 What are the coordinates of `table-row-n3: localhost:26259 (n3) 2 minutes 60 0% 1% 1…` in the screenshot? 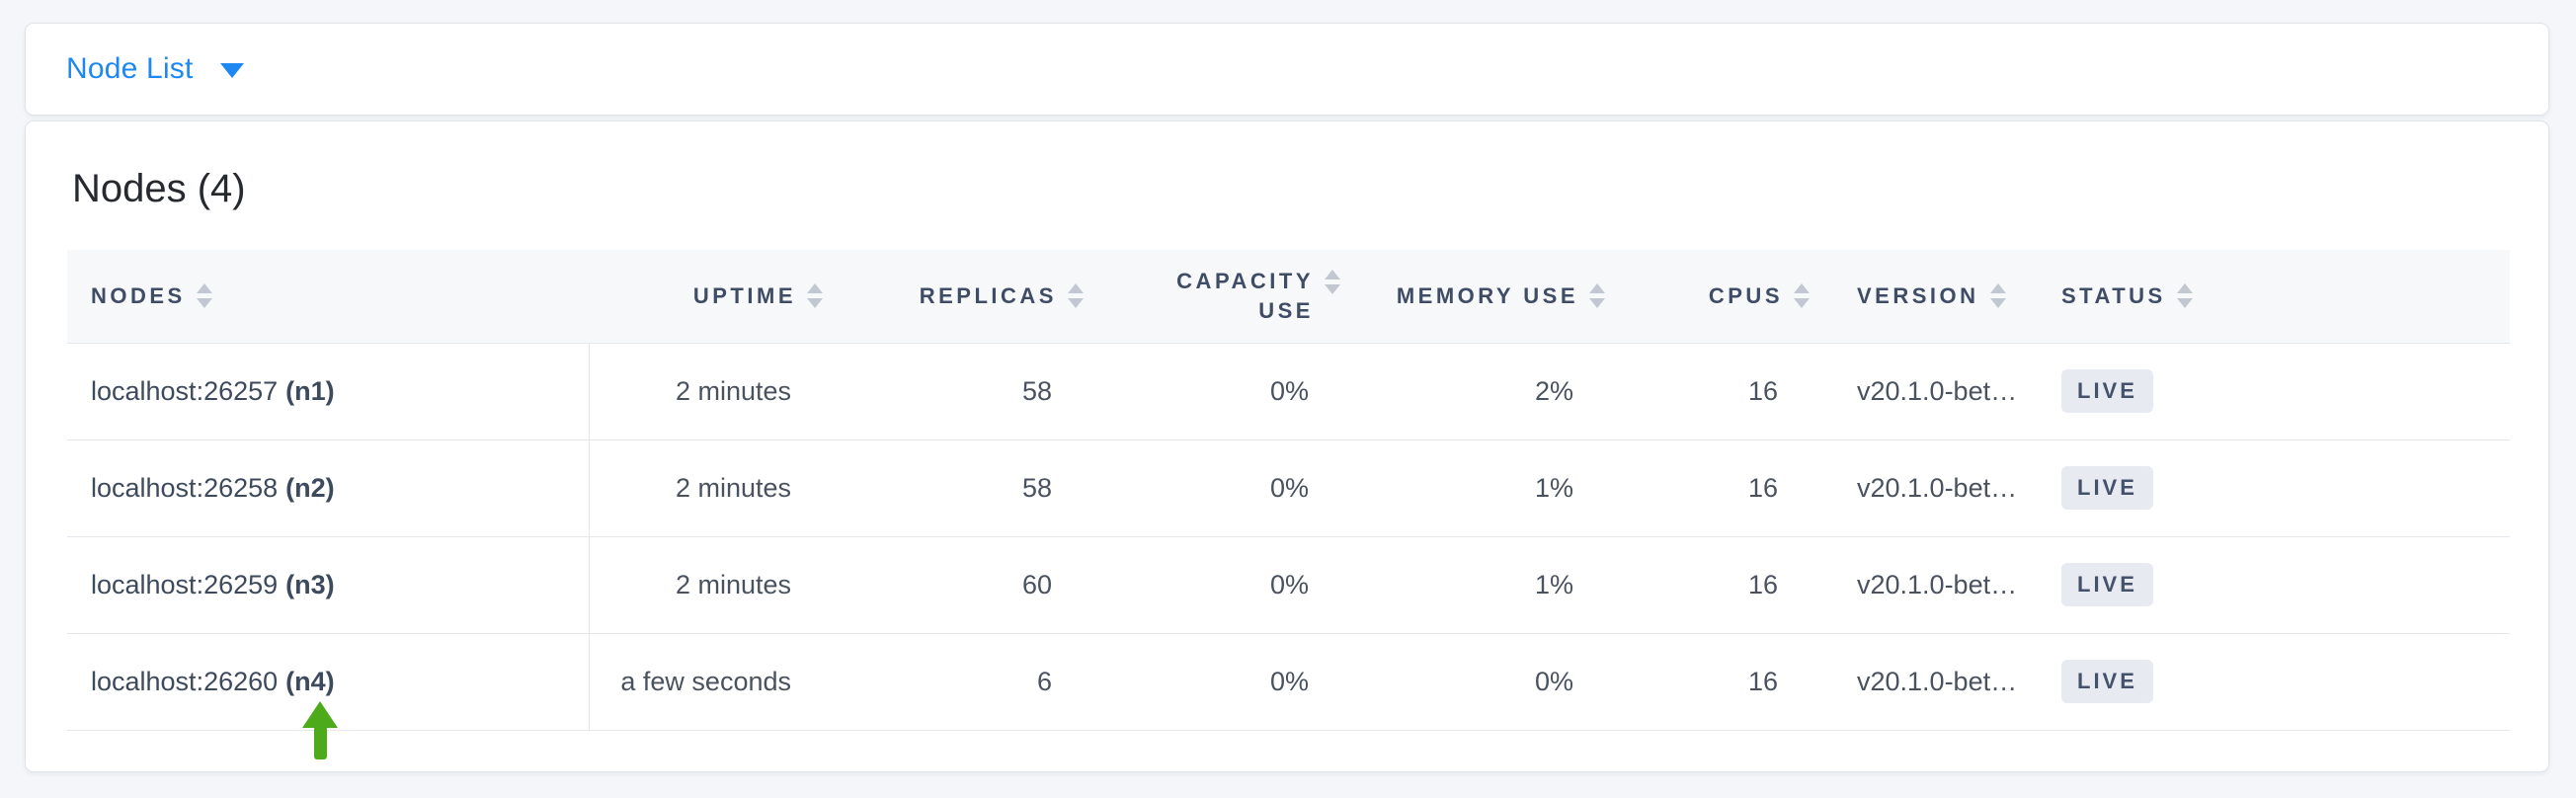 It's located at (1288, 585).